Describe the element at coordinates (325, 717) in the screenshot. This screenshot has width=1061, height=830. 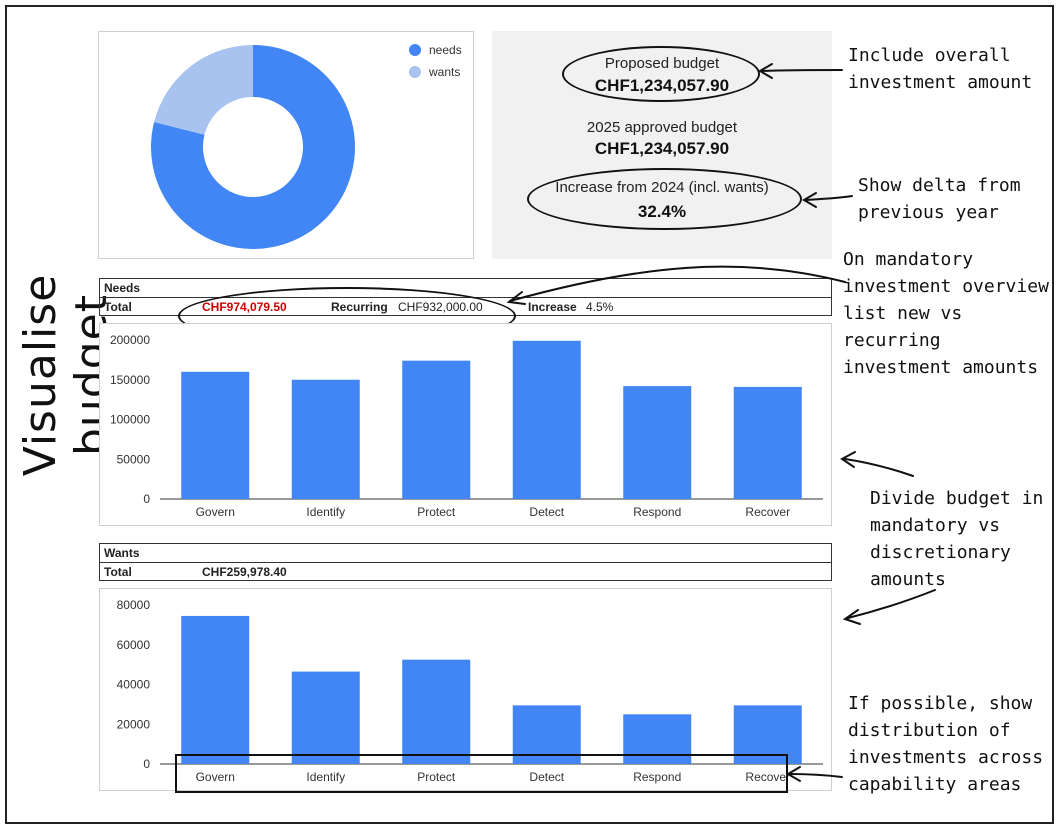
I see `wants-bar-identify` at that location.